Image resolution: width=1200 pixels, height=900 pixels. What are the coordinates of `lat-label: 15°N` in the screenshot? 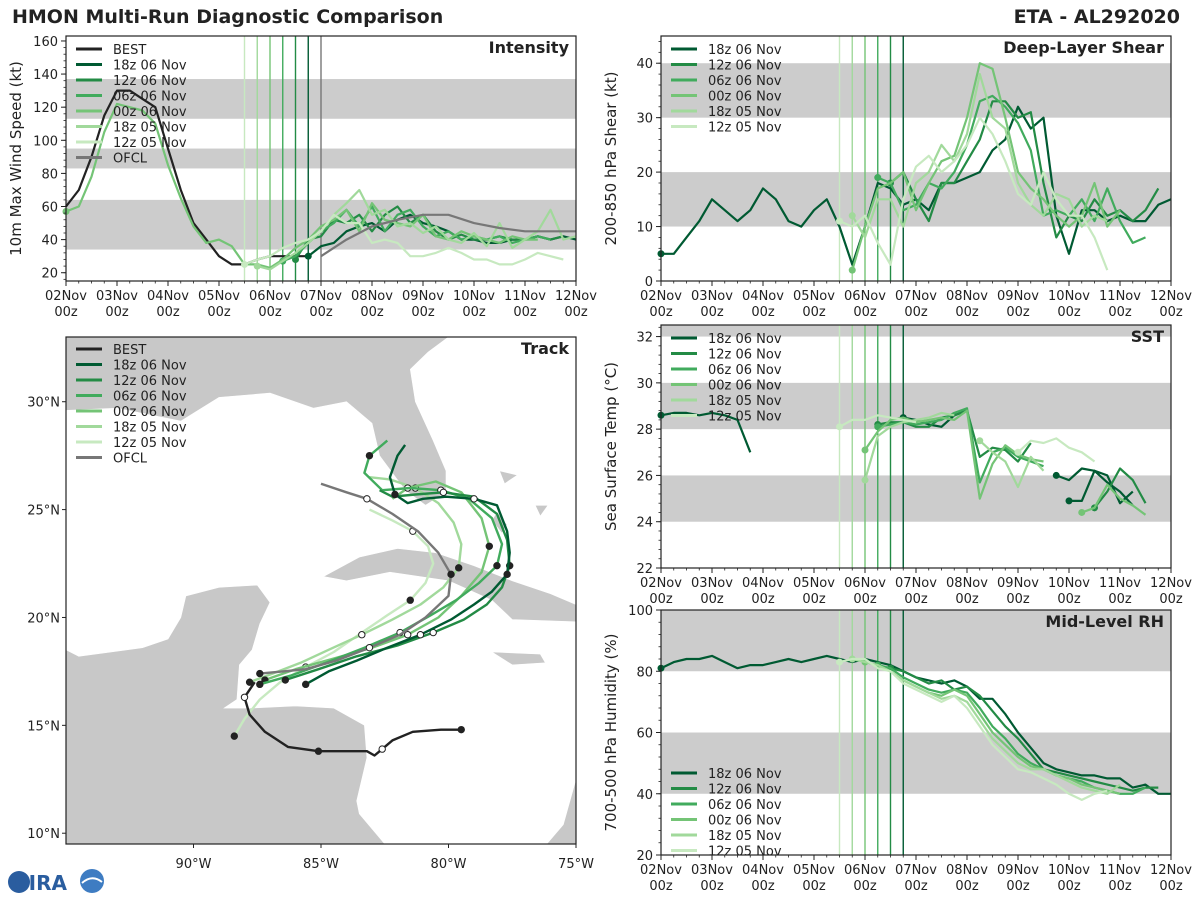 It's located at (43, 726).